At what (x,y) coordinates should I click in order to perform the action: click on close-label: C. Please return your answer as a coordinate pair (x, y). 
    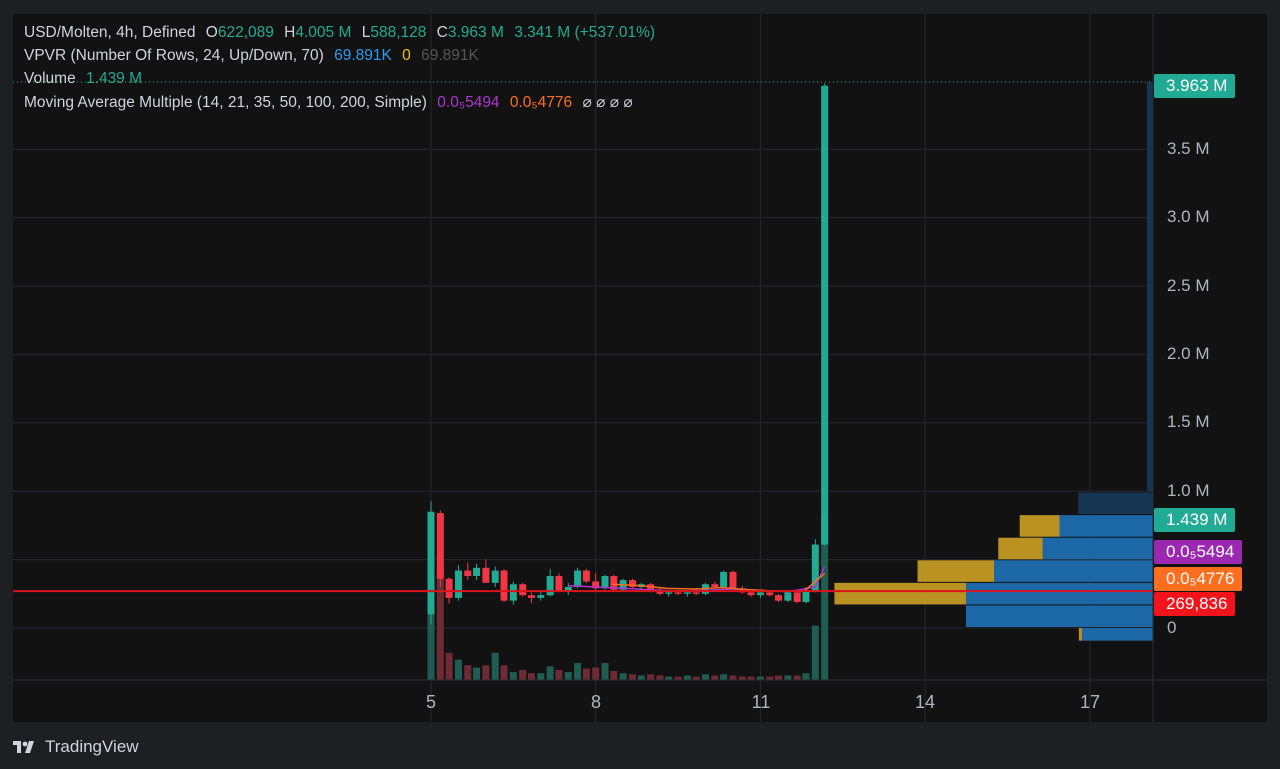
    Looking at the image, I should click on (442, 32).